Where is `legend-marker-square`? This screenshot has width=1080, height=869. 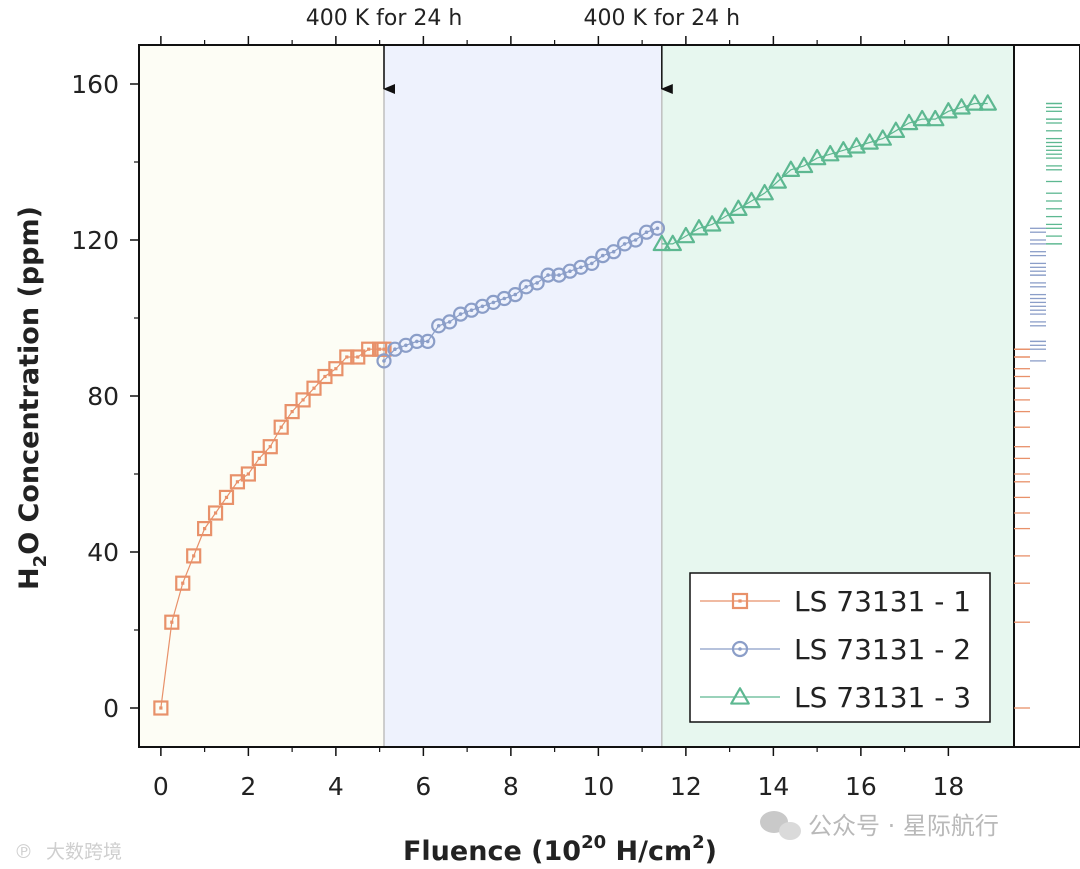
legend-marker-square is located at coordinates (740, 601).